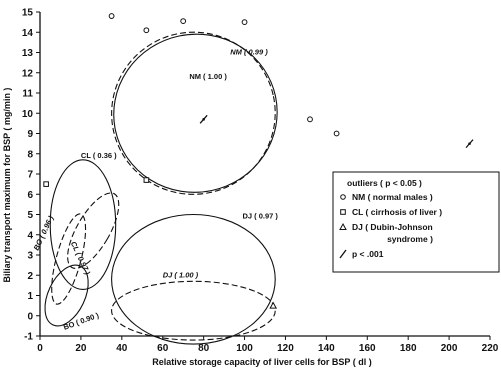 The image size is (501, 371). I want to click on ellipse-cl-0-36-, so click(83, 224).